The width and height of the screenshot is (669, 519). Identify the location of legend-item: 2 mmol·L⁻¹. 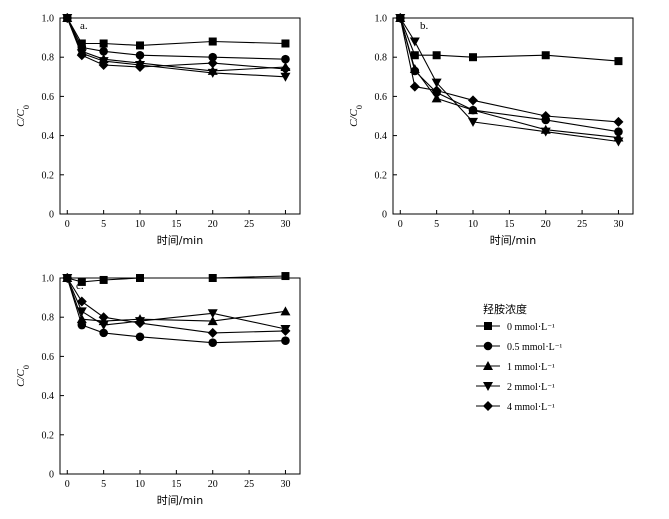
(515, 387).